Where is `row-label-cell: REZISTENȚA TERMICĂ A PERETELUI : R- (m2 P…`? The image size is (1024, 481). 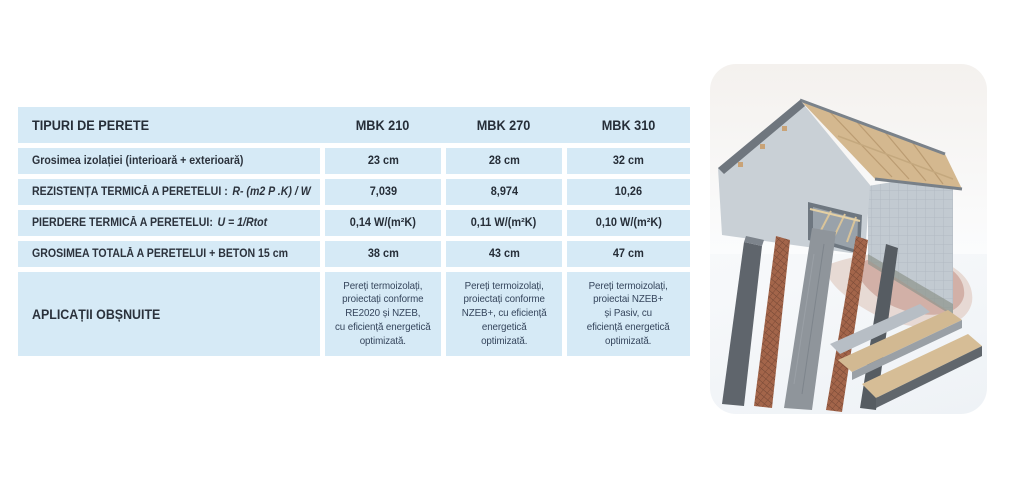
row-label-cell: REZISTENȚA TERMICĂ A PERETELUI : R- (m2 P… is located at coordinates (169, 192).